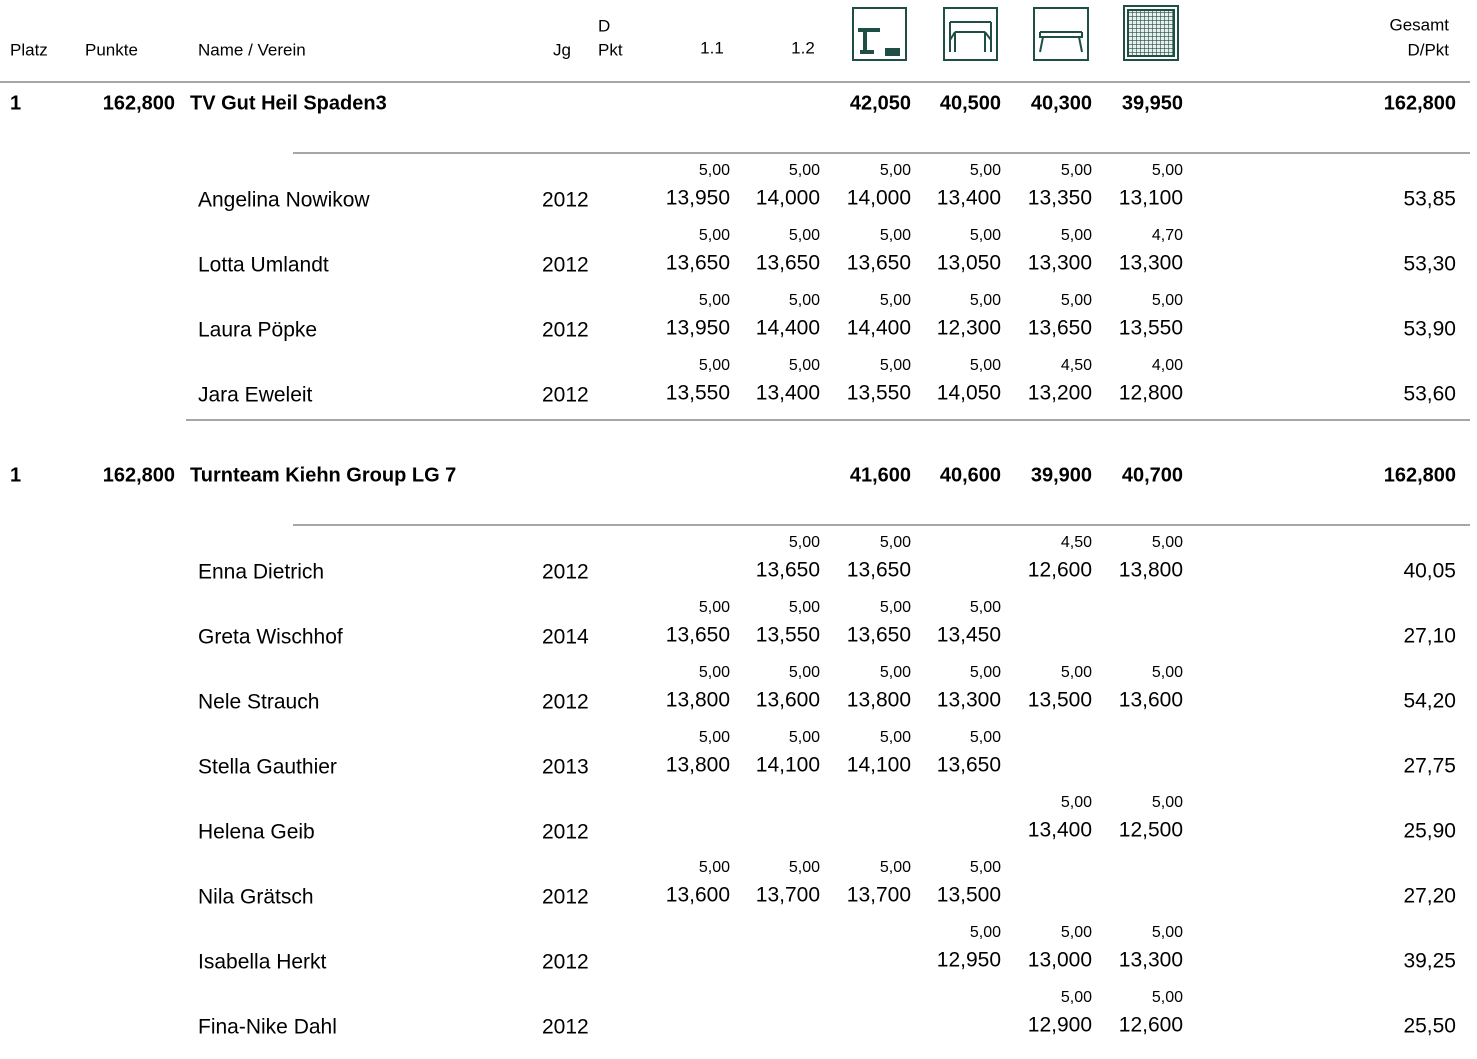 The width and height of the screenshot is (1477, 1059). What do you see at coordinates (880, 103) in the screenshot?
I see `team-apparatus-total: 42,050` at bounding box center [880, 103].